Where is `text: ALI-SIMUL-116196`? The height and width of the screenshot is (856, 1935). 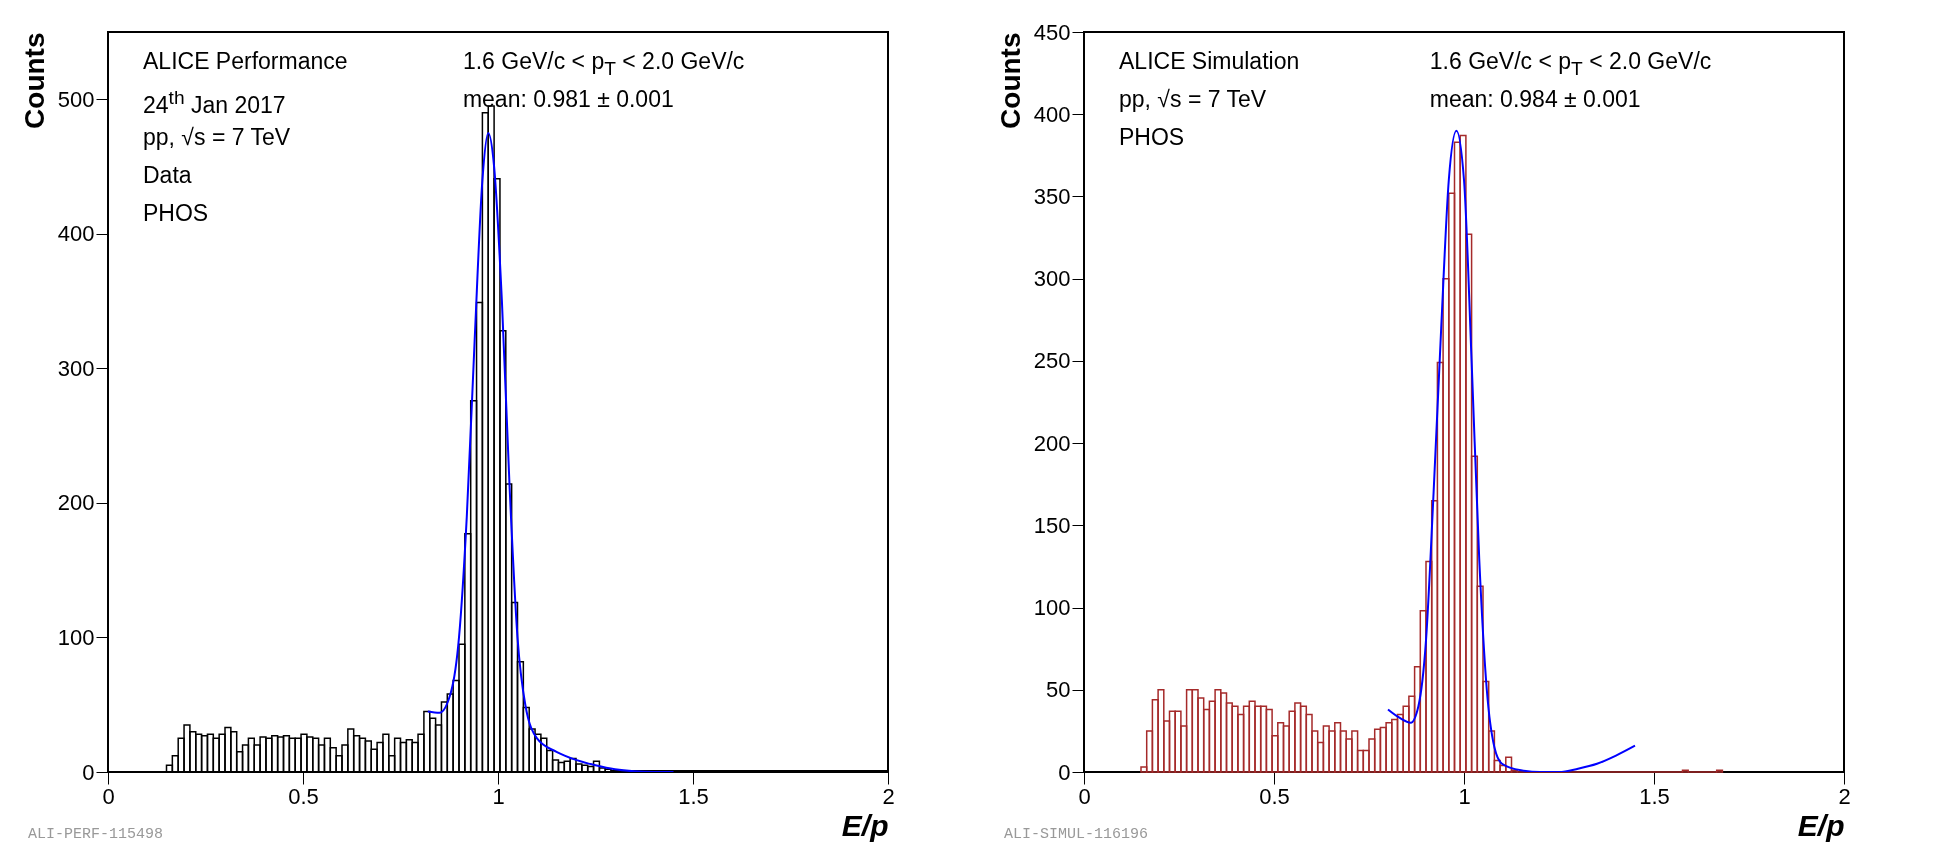
text: ALI-SIMUL-116196 is located at coordinates (1076, 834).